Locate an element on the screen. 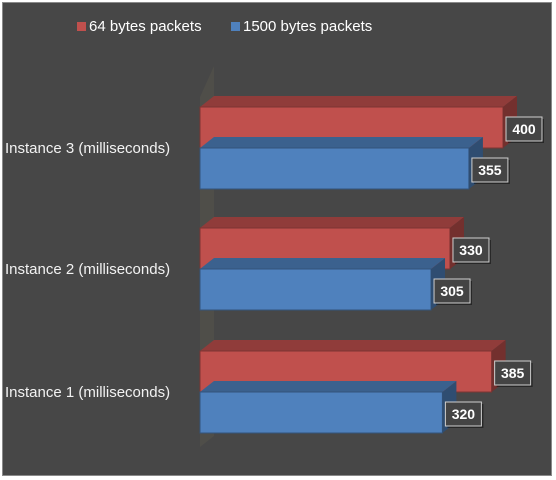  data-label-value: 400 is located at coordinates (524, 129).